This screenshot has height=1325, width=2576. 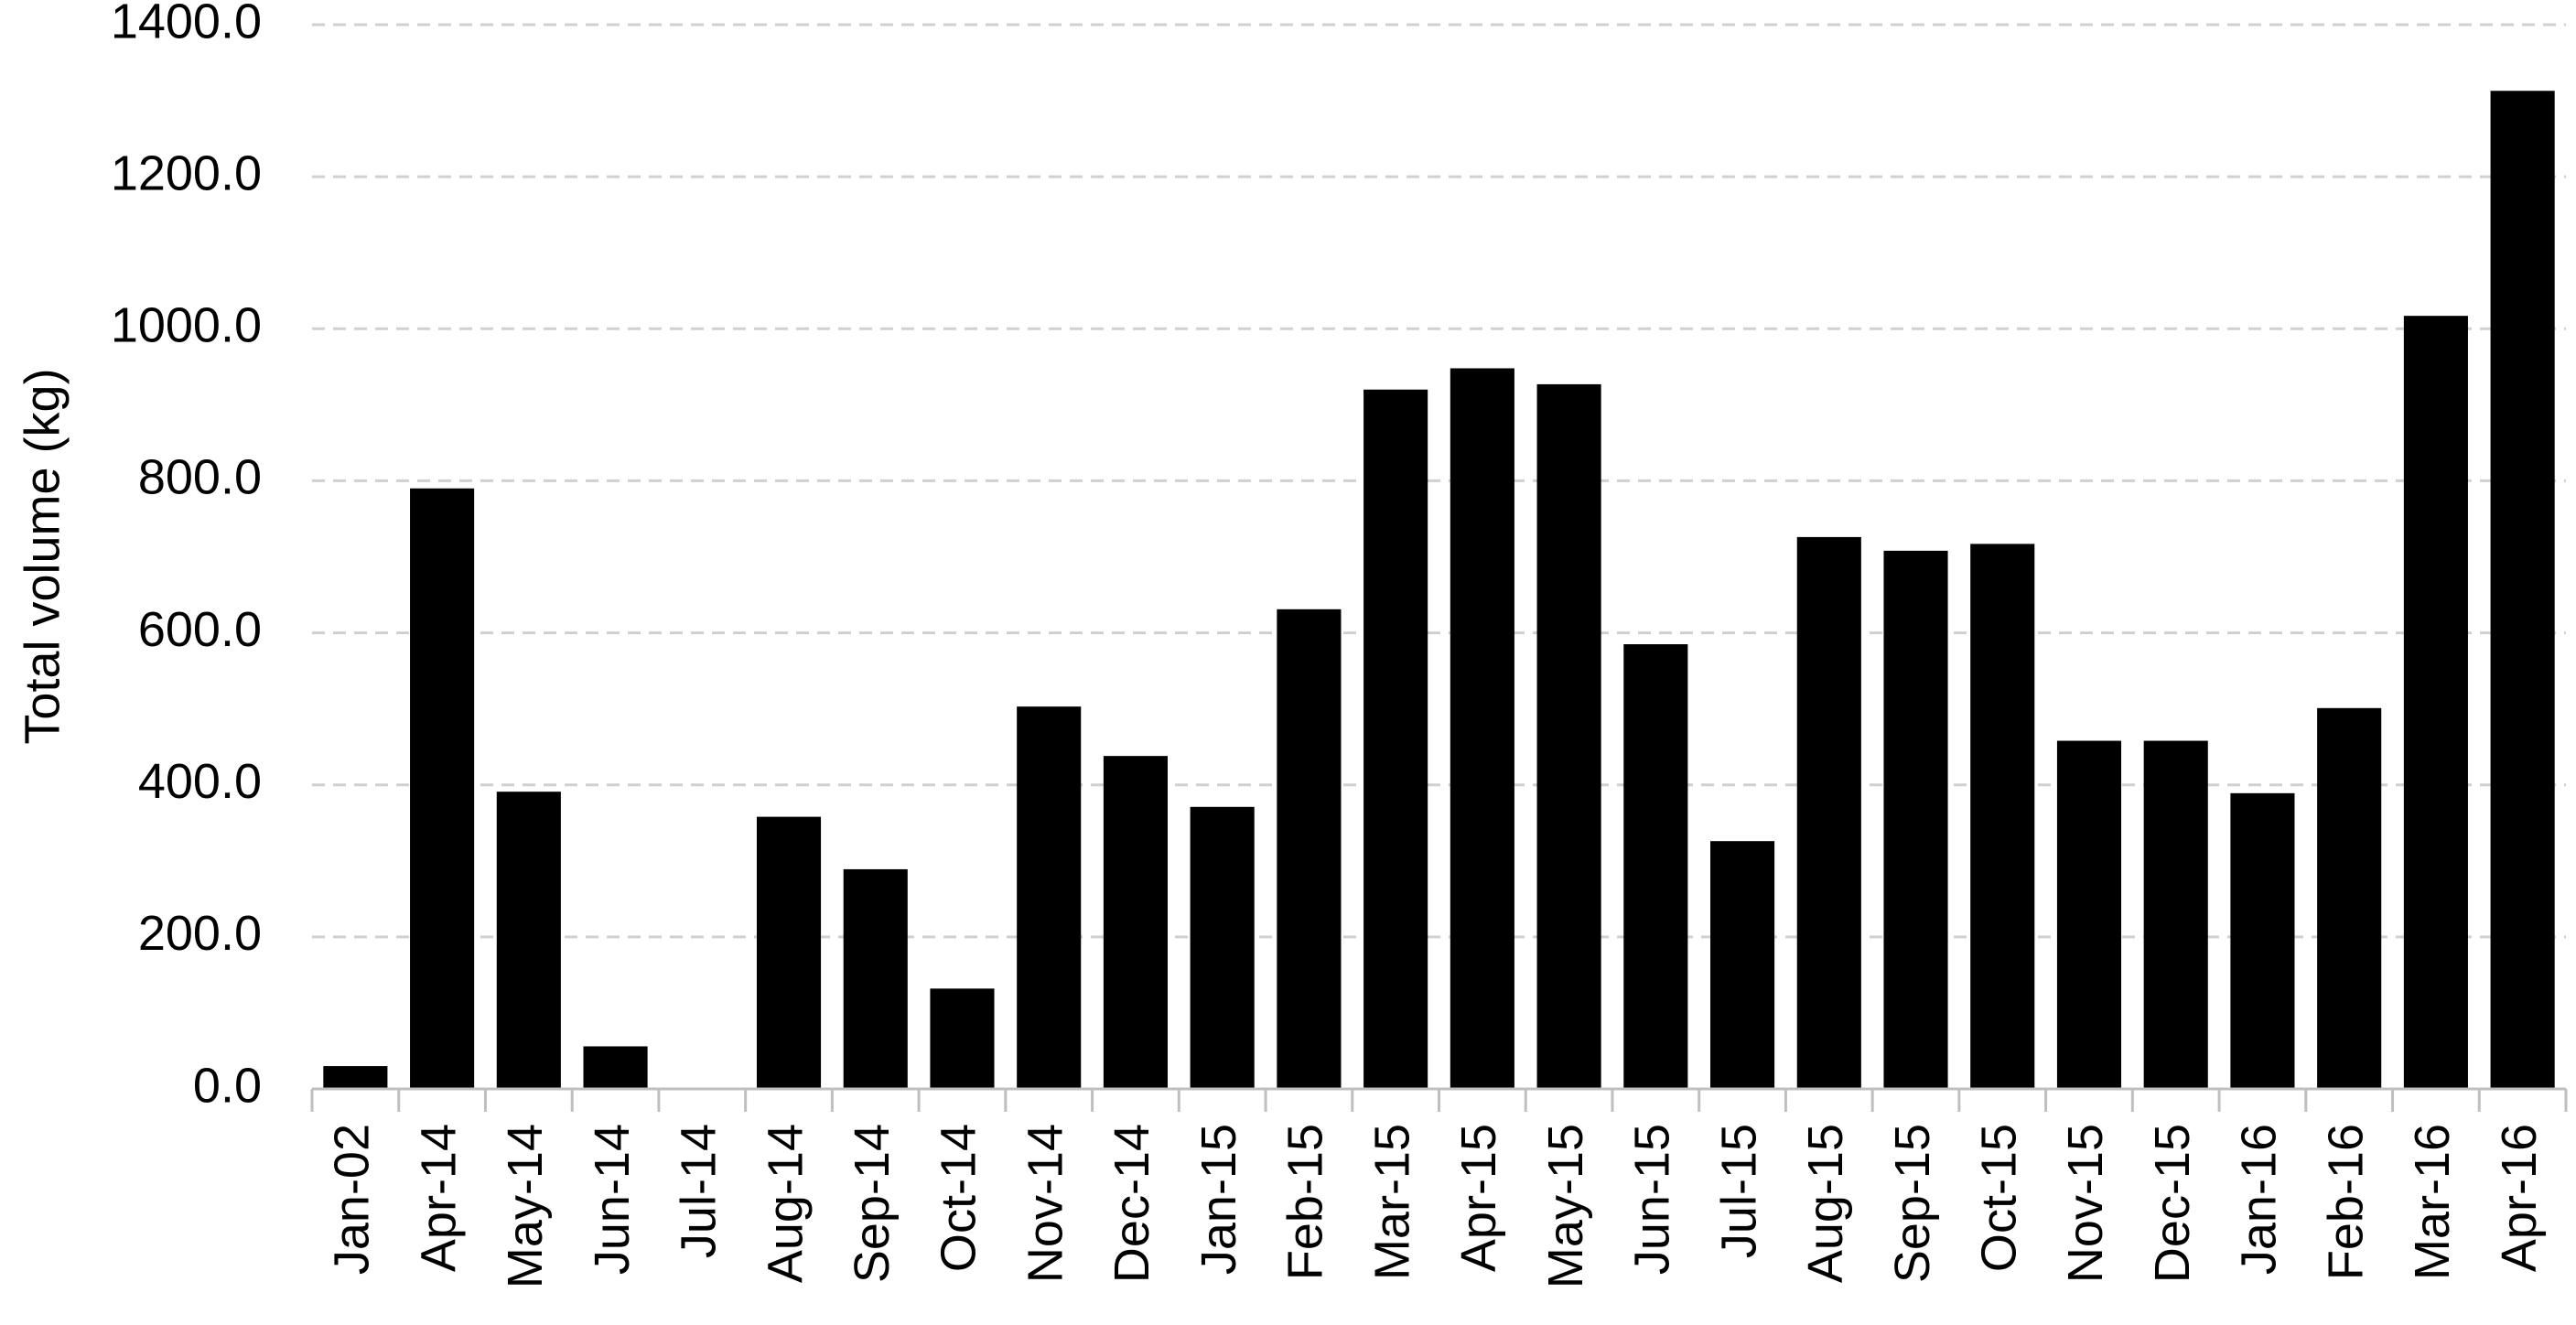 What do you see at coordinates (200, 629) in the screenshot?
I see `y-tick-label: 600.0` at bounding box center [200, 629].